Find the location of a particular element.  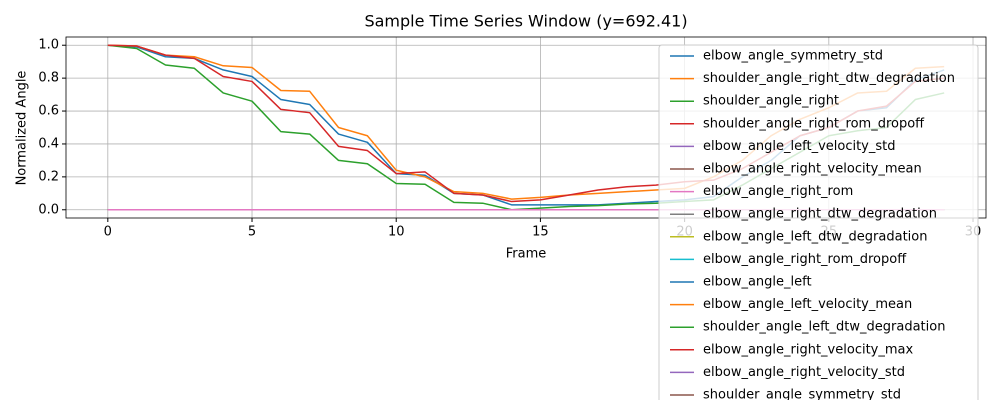

legend-label: elbow_angle_right_velocity_mean is located at coordinates (812, 169).